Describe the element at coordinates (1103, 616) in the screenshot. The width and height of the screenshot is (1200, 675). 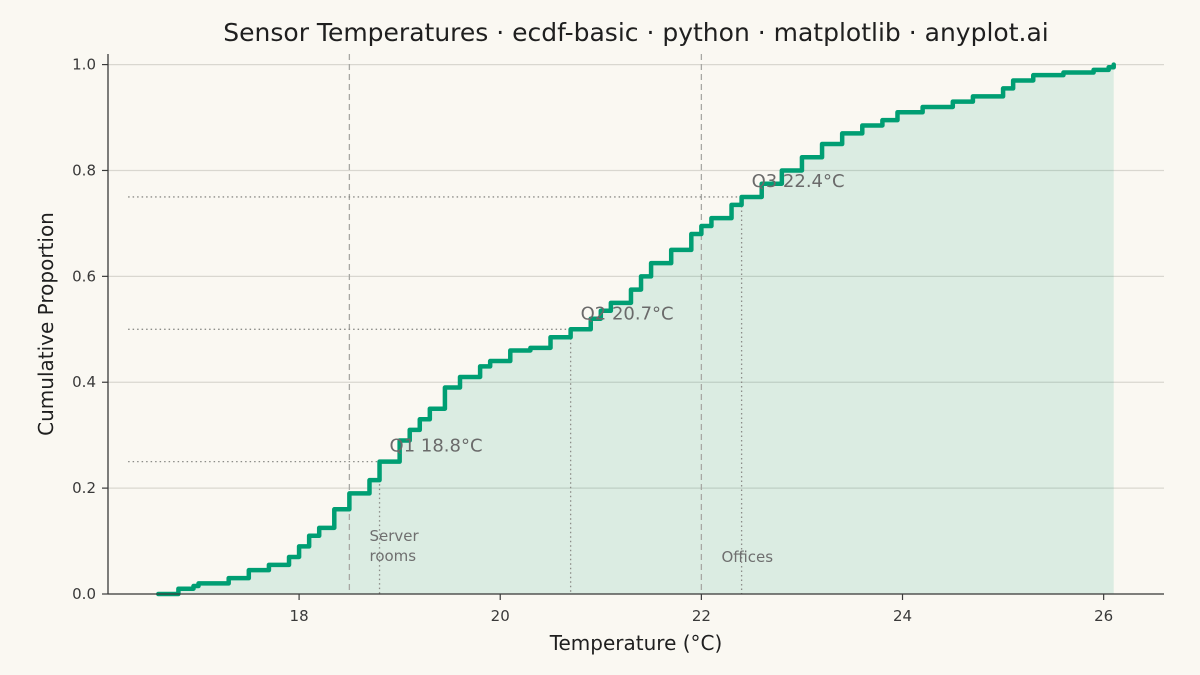
I see `x-tick-label-4: 26` at that location.